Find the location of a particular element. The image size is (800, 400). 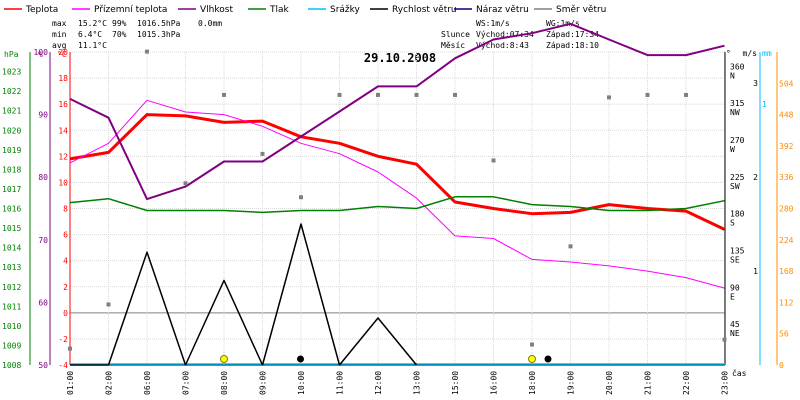

radiation-tick-label: 224 is located at coordinates (786, 240).